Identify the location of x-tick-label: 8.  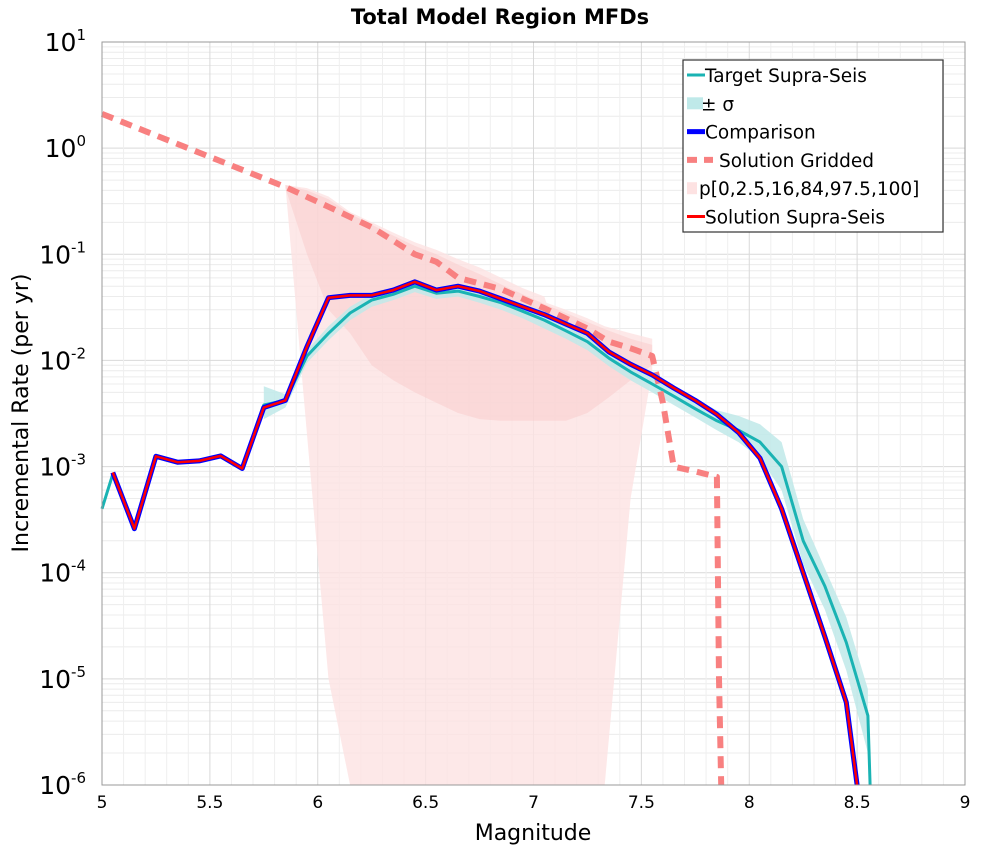
(749, 803).